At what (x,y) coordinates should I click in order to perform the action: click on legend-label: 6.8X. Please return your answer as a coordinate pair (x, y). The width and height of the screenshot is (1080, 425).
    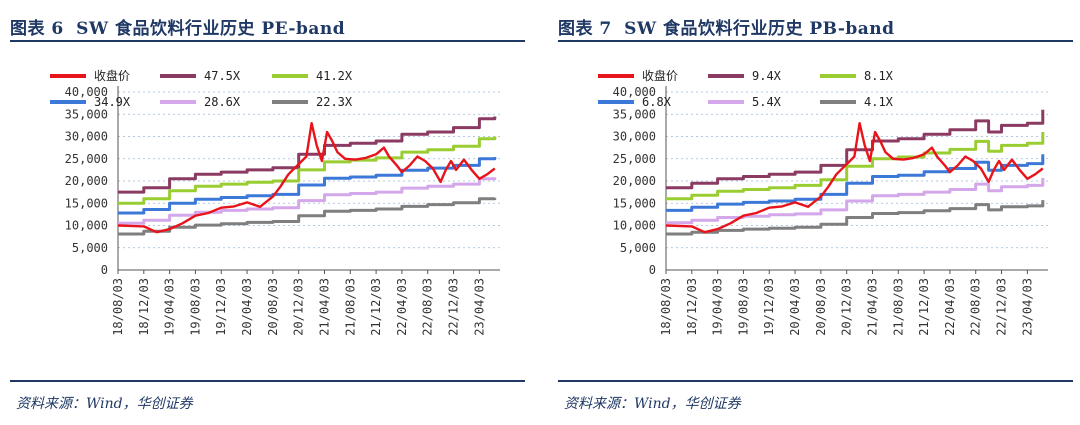
    Looking at the image, I should click on (657, 102).